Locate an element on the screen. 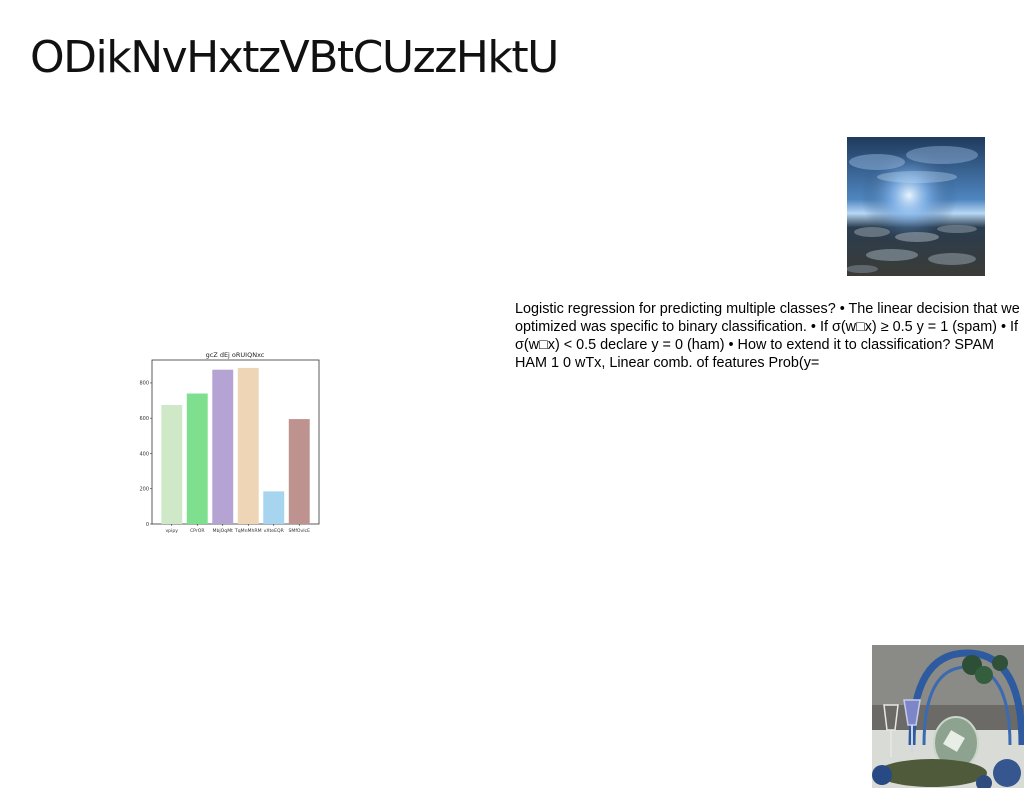 The image size is (1024, 788). chart-x-tick-label: vpipy is located at coordinates (171, 531).